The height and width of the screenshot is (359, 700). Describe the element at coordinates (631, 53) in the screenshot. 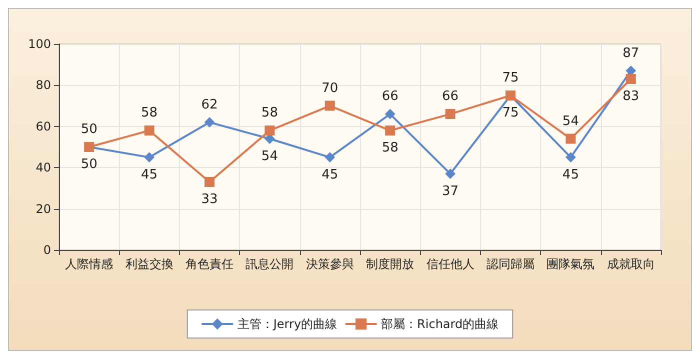

I see `data-label: 87` at that location.